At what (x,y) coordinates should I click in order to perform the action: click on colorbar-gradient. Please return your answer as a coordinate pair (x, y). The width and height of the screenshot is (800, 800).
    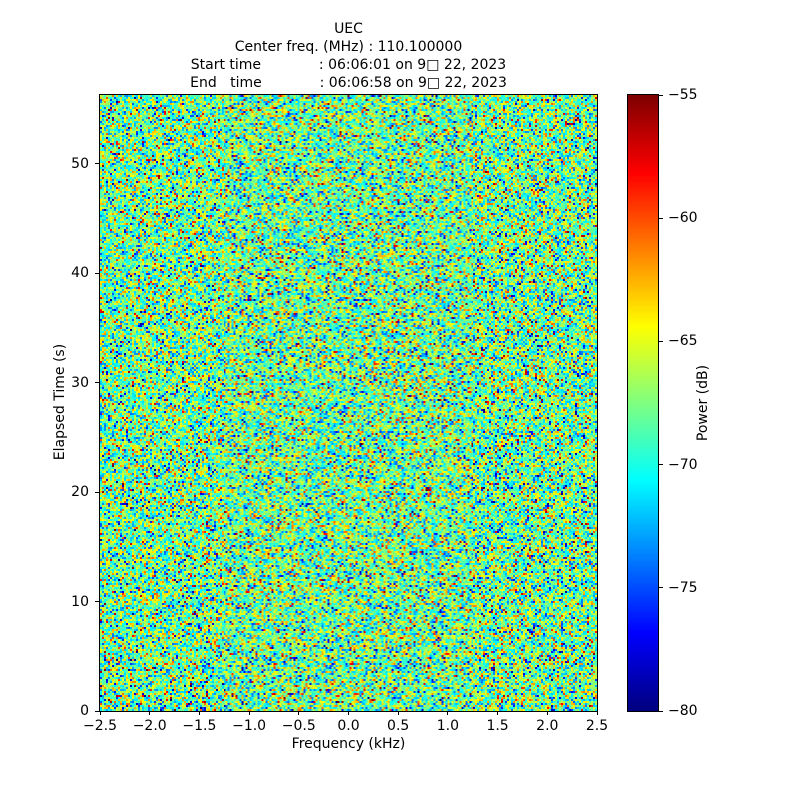
    Looking at the image, I should click on (643, 403).